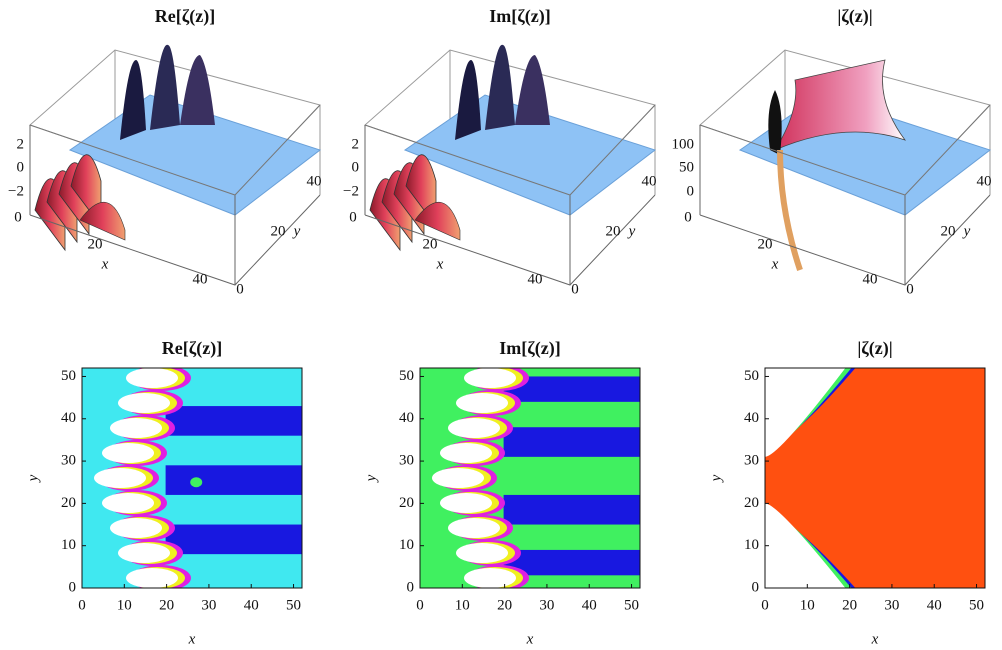 The width and height of the screenshot is (1002, 650). Describe the element at coordinates (351, 191) in the screenshot. I see `z-tick-label: −2` at that location.